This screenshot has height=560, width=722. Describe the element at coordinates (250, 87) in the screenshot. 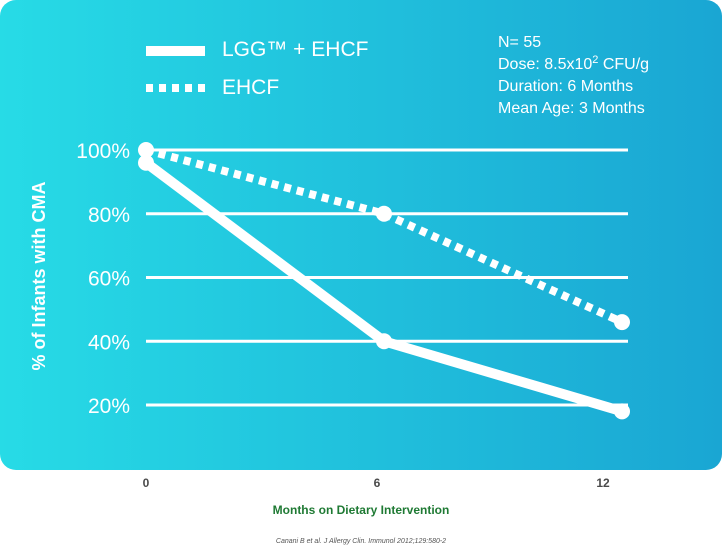

I see `legend-label-ehcf: EHCF` at that location.